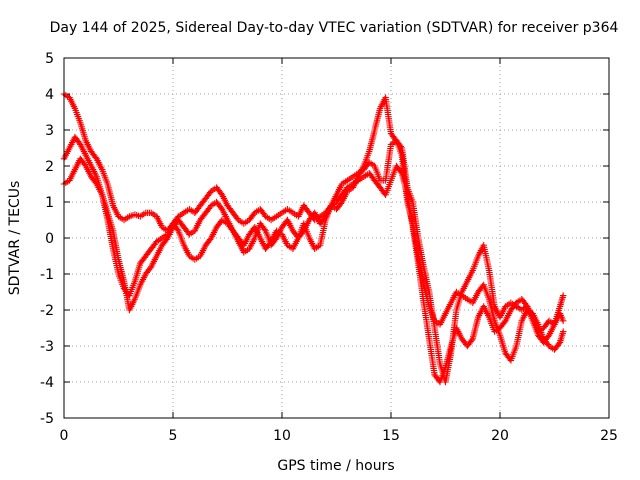  I want to click on y-tick-label: -4, so click(47, 383).